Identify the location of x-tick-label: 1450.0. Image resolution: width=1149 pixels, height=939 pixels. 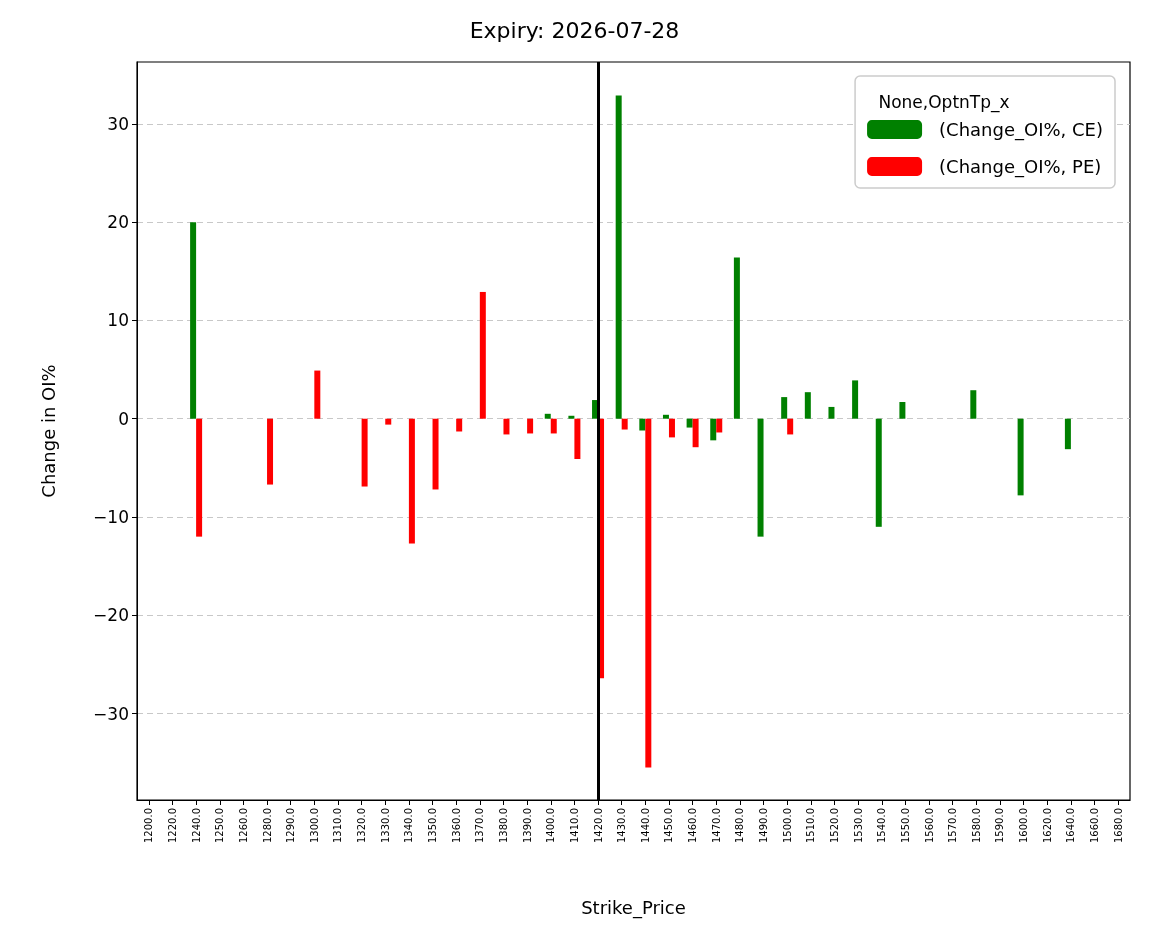
(669, 825).